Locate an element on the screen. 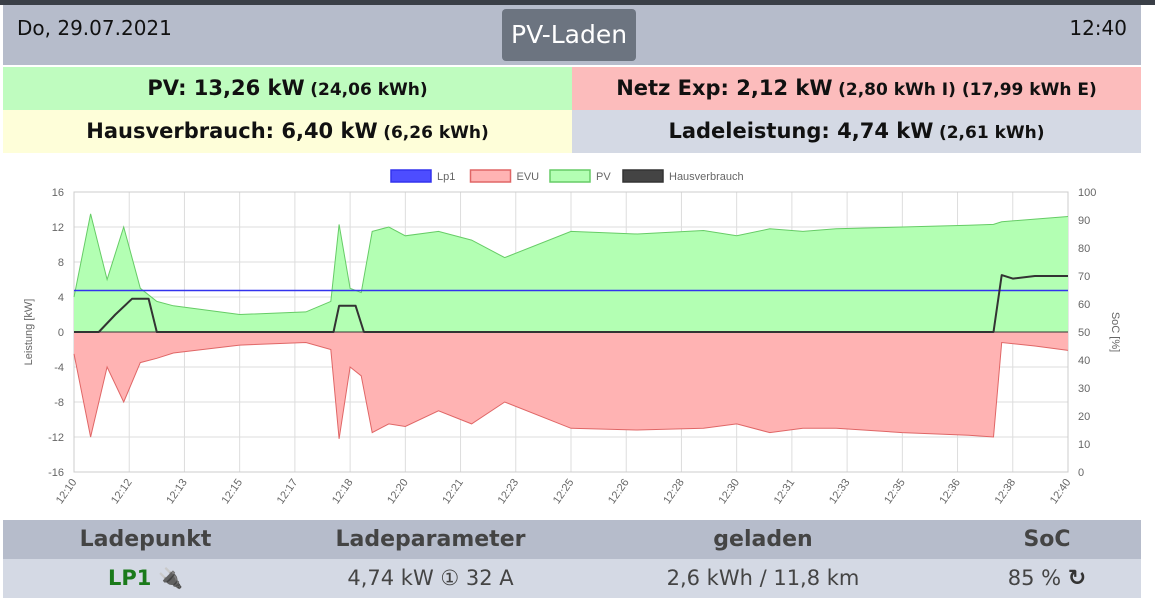 The height and width of the screenshot is (613, 1155). house-energy: (6,26 kWh) is located at coordinates (436, 133).